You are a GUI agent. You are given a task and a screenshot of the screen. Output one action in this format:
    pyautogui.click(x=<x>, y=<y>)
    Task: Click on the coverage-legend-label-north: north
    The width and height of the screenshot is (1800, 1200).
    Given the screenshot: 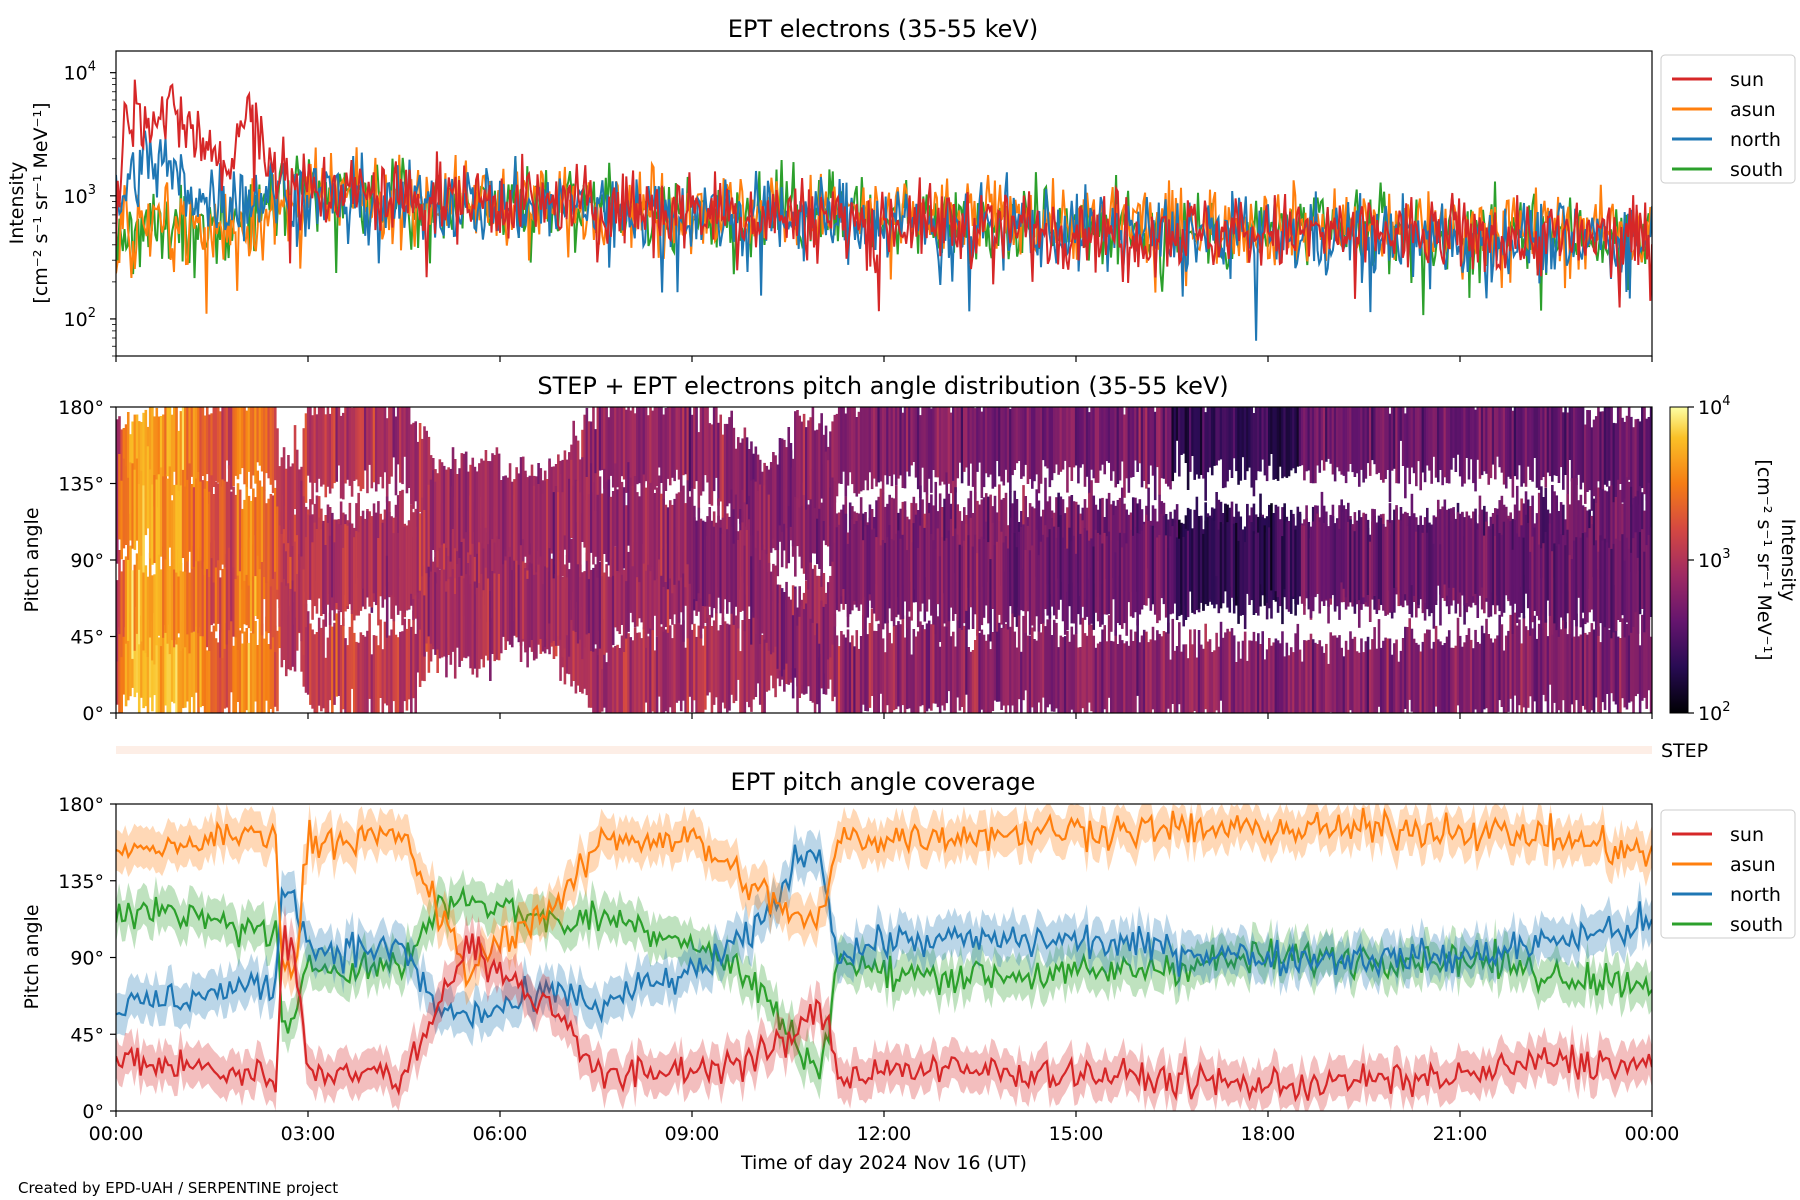 What is the action you would take?
    pyautogui.click(x=1755, y=895)
    